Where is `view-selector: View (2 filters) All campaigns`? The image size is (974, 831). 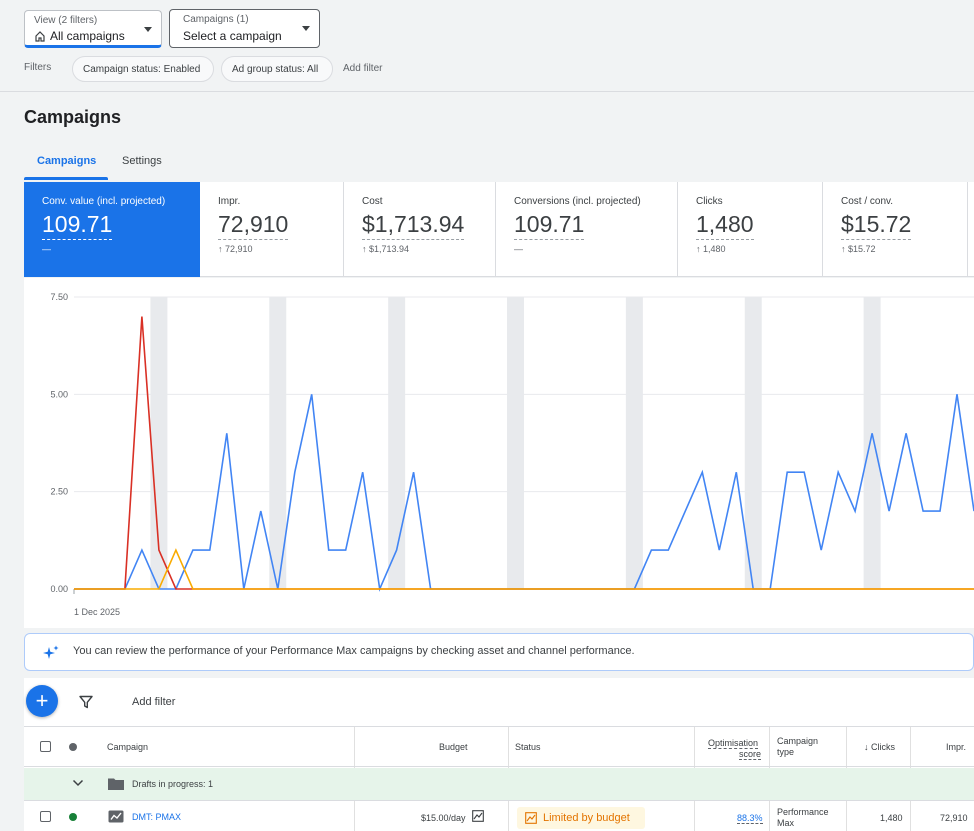
view-selector: View (2 filters) All campaigns is located at coordinates (93, 29).